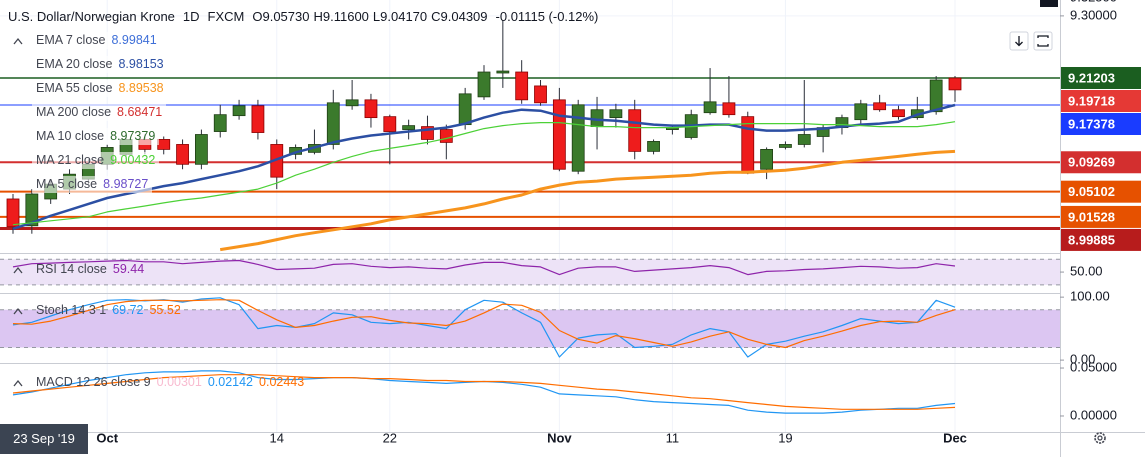  Describe the element at coordinates (230, 382) in the screenshot. I see `legend-value: 0.02142` at that location.